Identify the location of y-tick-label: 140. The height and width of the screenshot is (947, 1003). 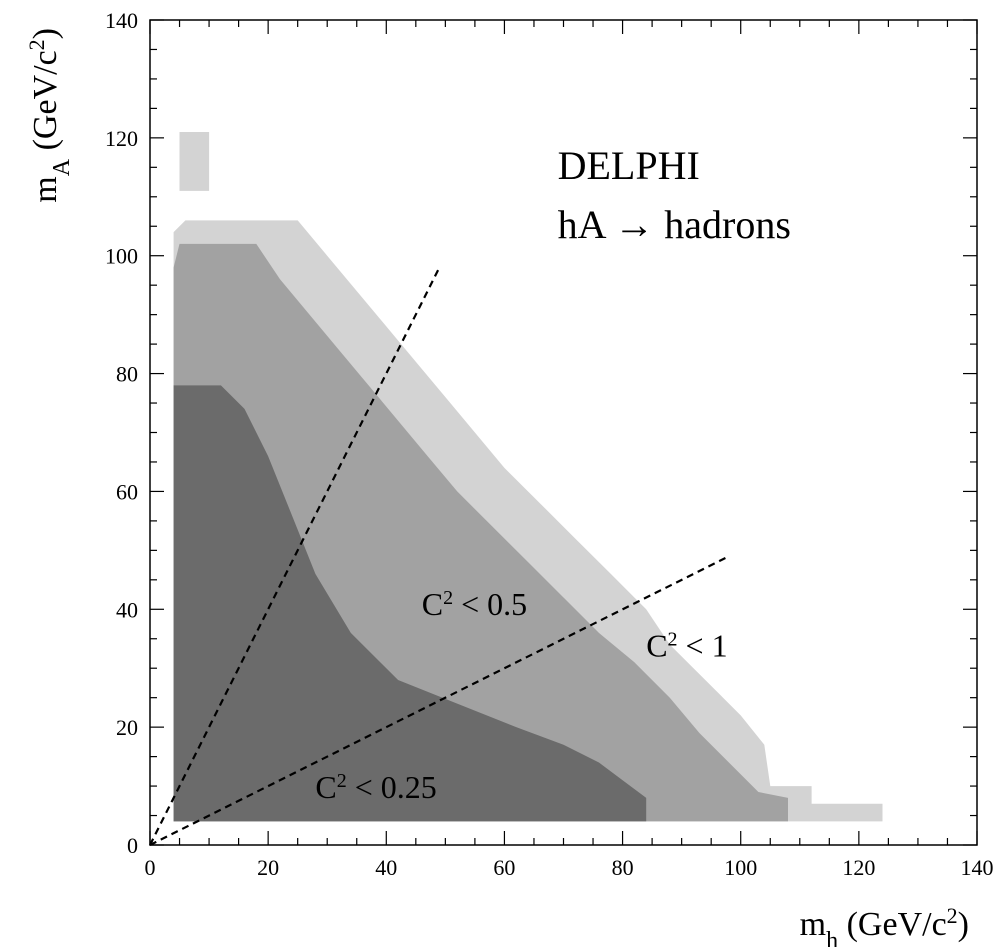
(121, 20).